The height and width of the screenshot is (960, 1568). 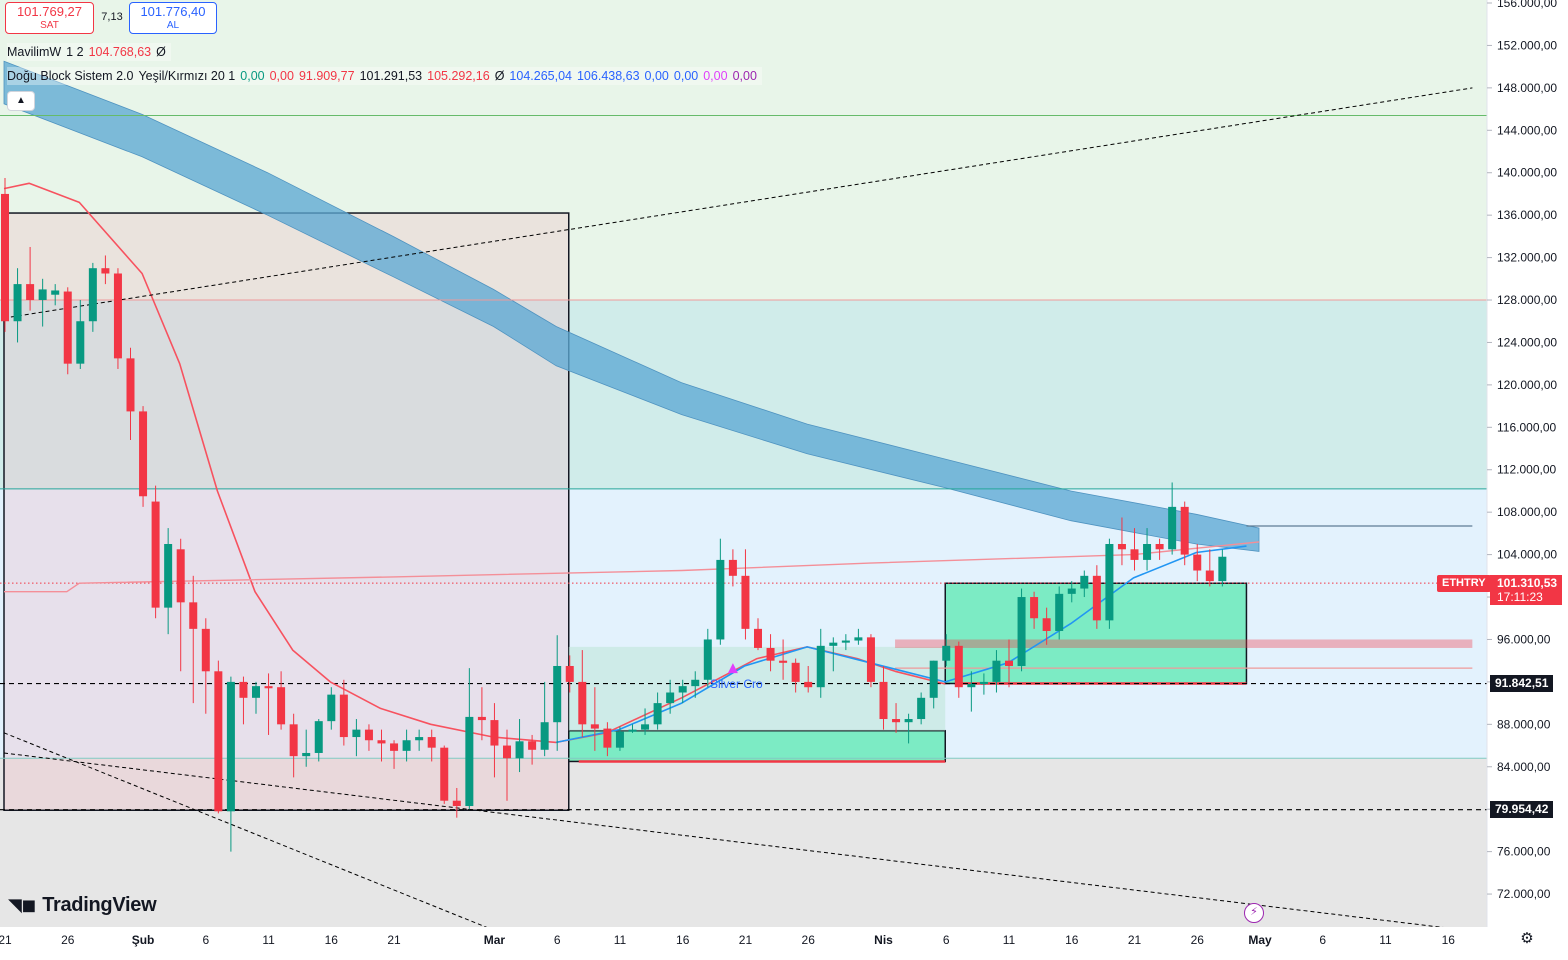 I want to click on price-axis-bg, so click(x=1527, y=480).